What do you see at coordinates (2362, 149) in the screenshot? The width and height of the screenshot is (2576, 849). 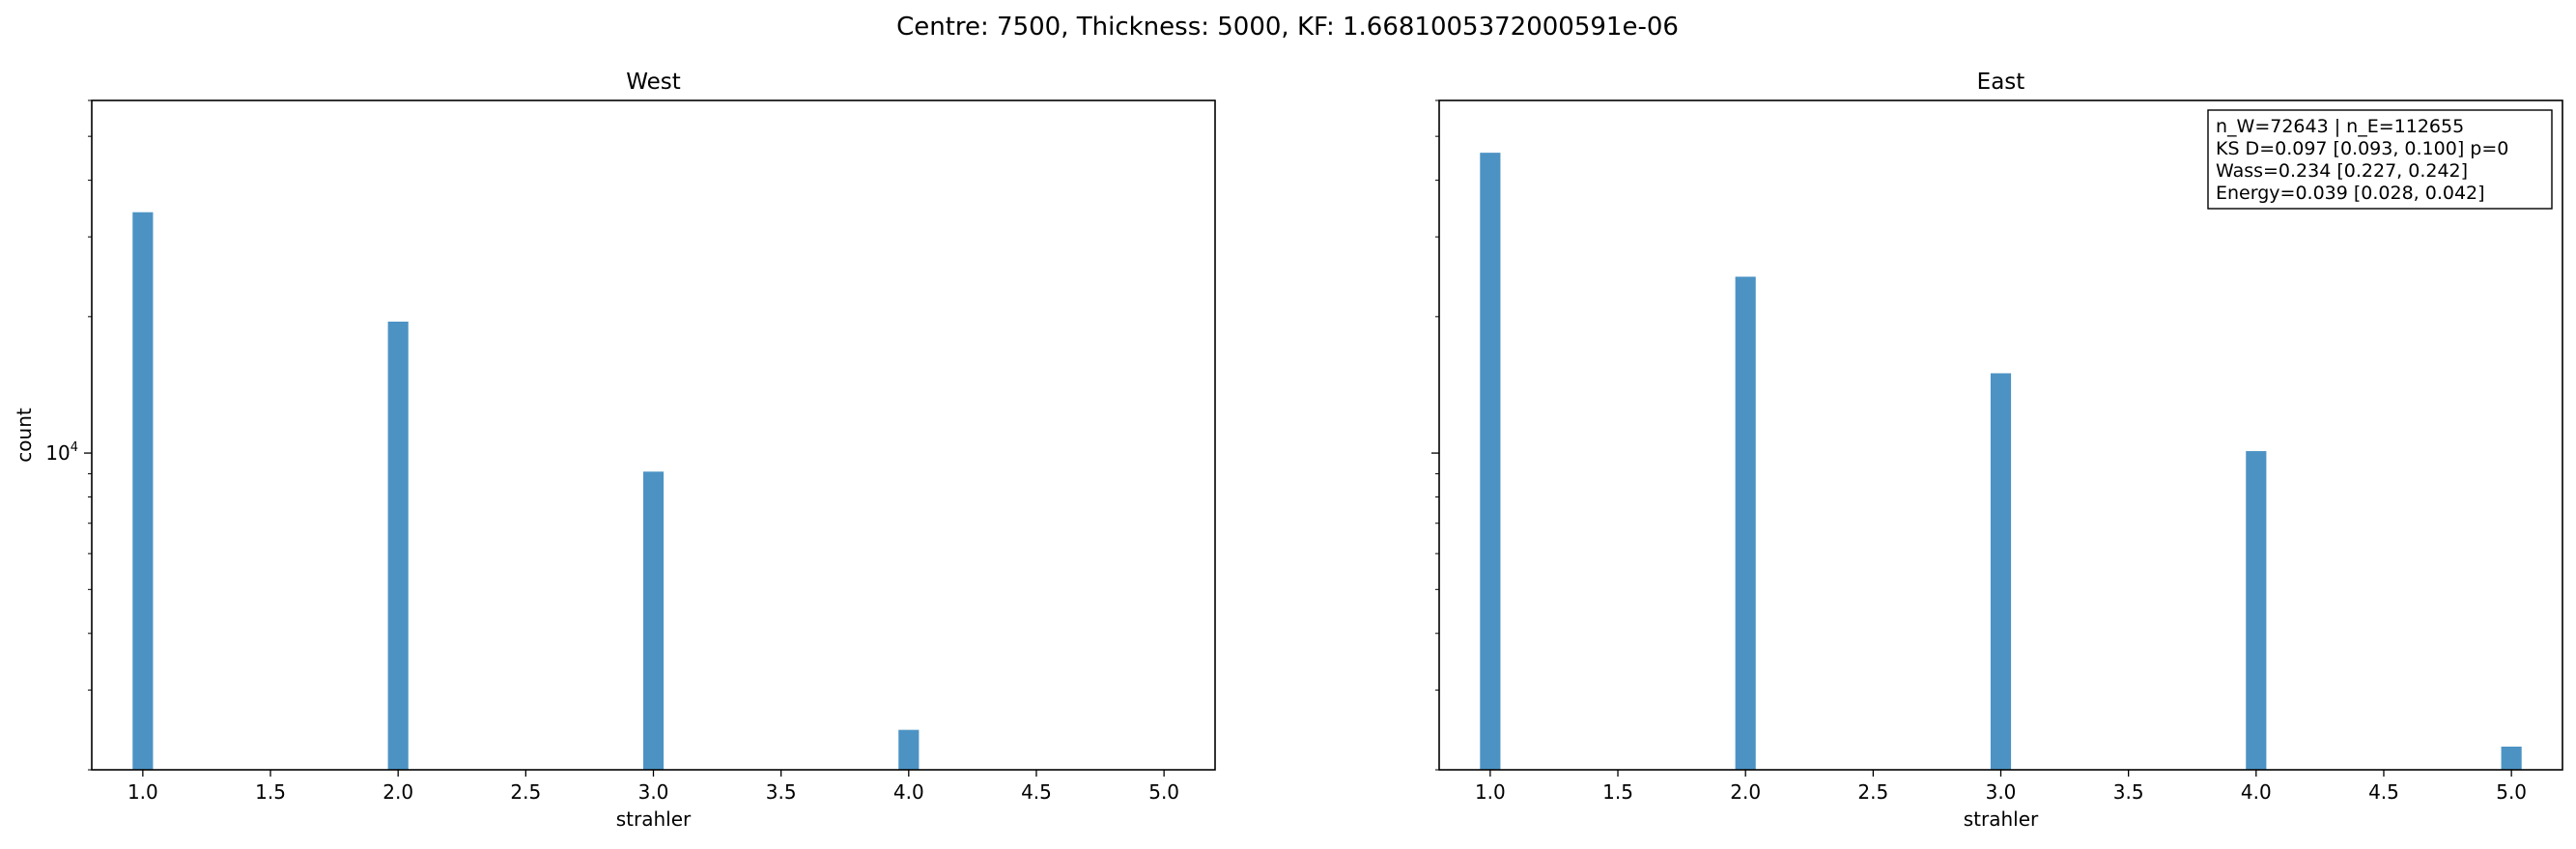 I see `stats-line: KS D=0.097 [0.093, 0.100] p=0` at bounding box center [2362, 149].